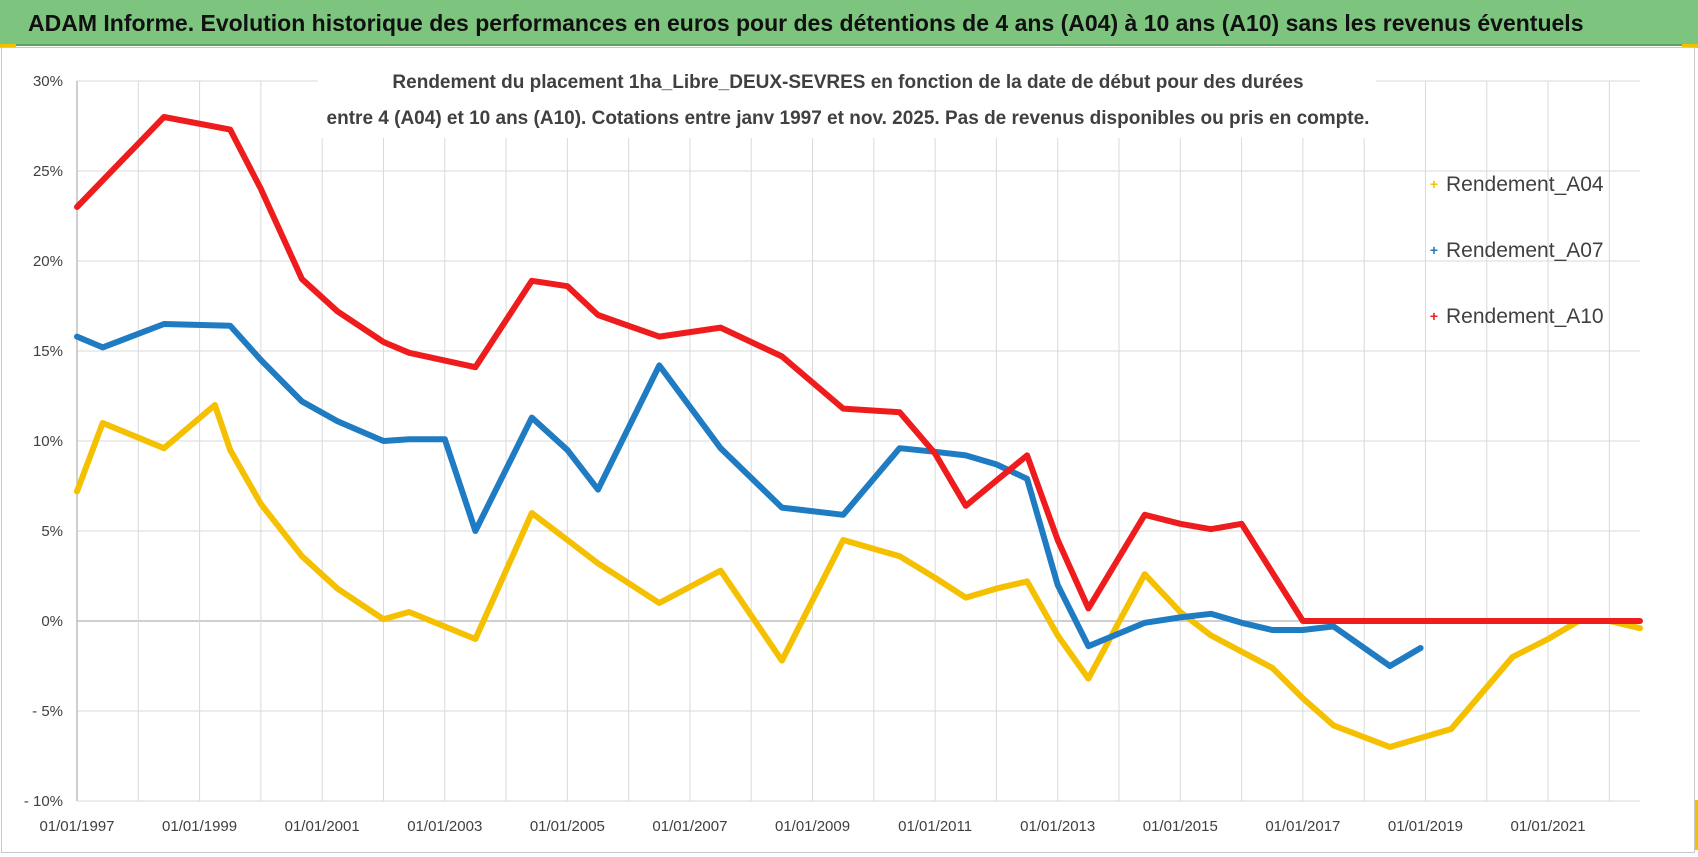 The image size is (1698, 857). What do you see at coordinates (1434, 184) in the screenshot?
I see `legend-marker-rendement-a04: +` at bounding box center [1434, 184].